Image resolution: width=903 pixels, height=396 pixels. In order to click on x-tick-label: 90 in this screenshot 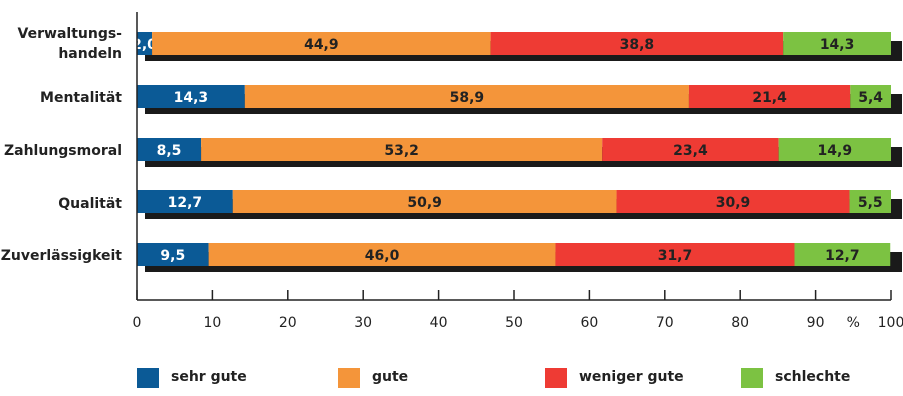, I will do `click(815, 323)`.